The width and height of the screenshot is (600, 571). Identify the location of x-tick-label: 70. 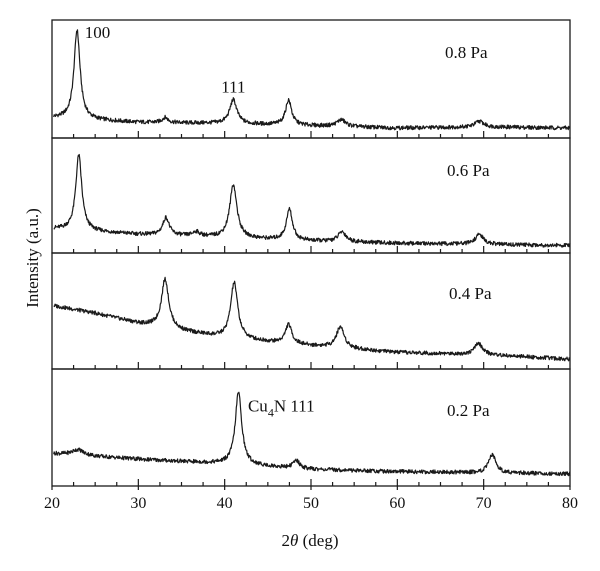
(484, 503).